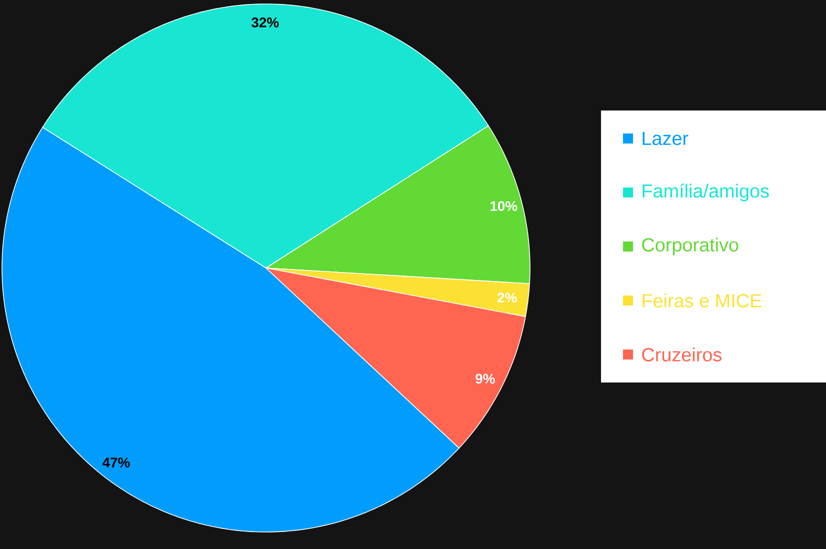 The width and height of the screenshot is (826, 549). What do you see at coordinates (690, 247) in the screenshot?
I see `legend-label: Corporativo` at bounding box center [690, 247].